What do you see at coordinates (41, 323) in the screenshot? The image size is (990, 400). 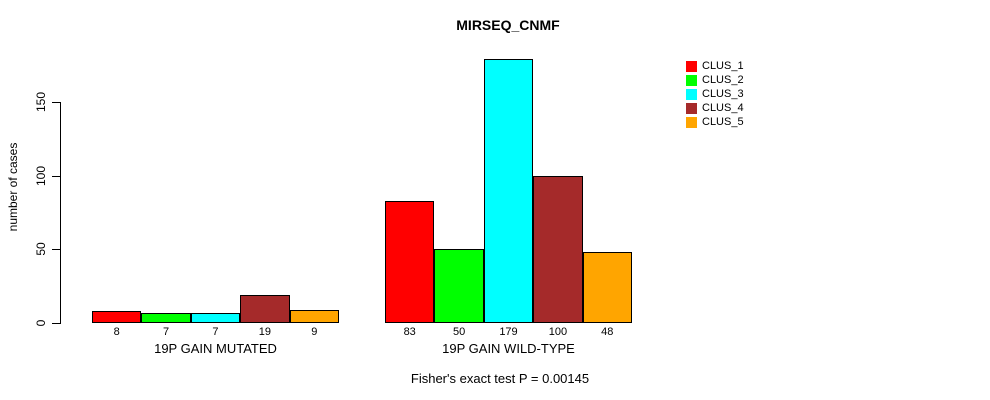 I see `y-tick-label: 0` at bounding box center [41, 323].